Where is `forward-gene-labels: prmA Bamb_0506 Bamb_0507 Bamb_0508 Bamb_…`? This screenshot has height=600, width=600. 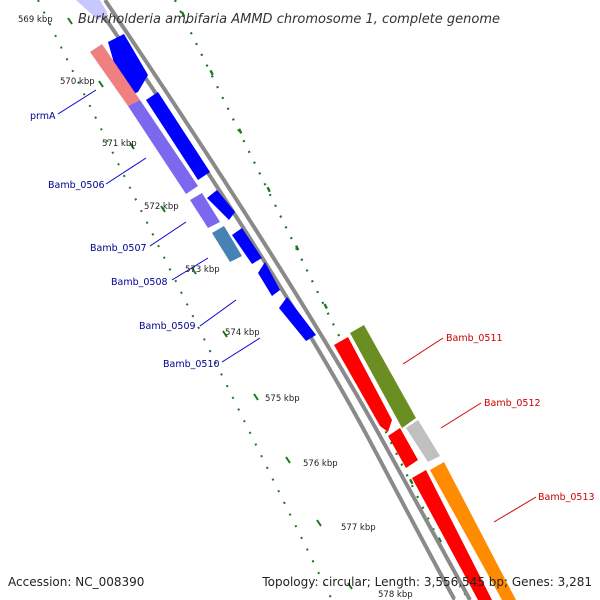 forward-gene-labels: prmA Bamb_0506 Bamb_0507 Bamb_0508 Bamb_… is located at coordinates (125, 240).